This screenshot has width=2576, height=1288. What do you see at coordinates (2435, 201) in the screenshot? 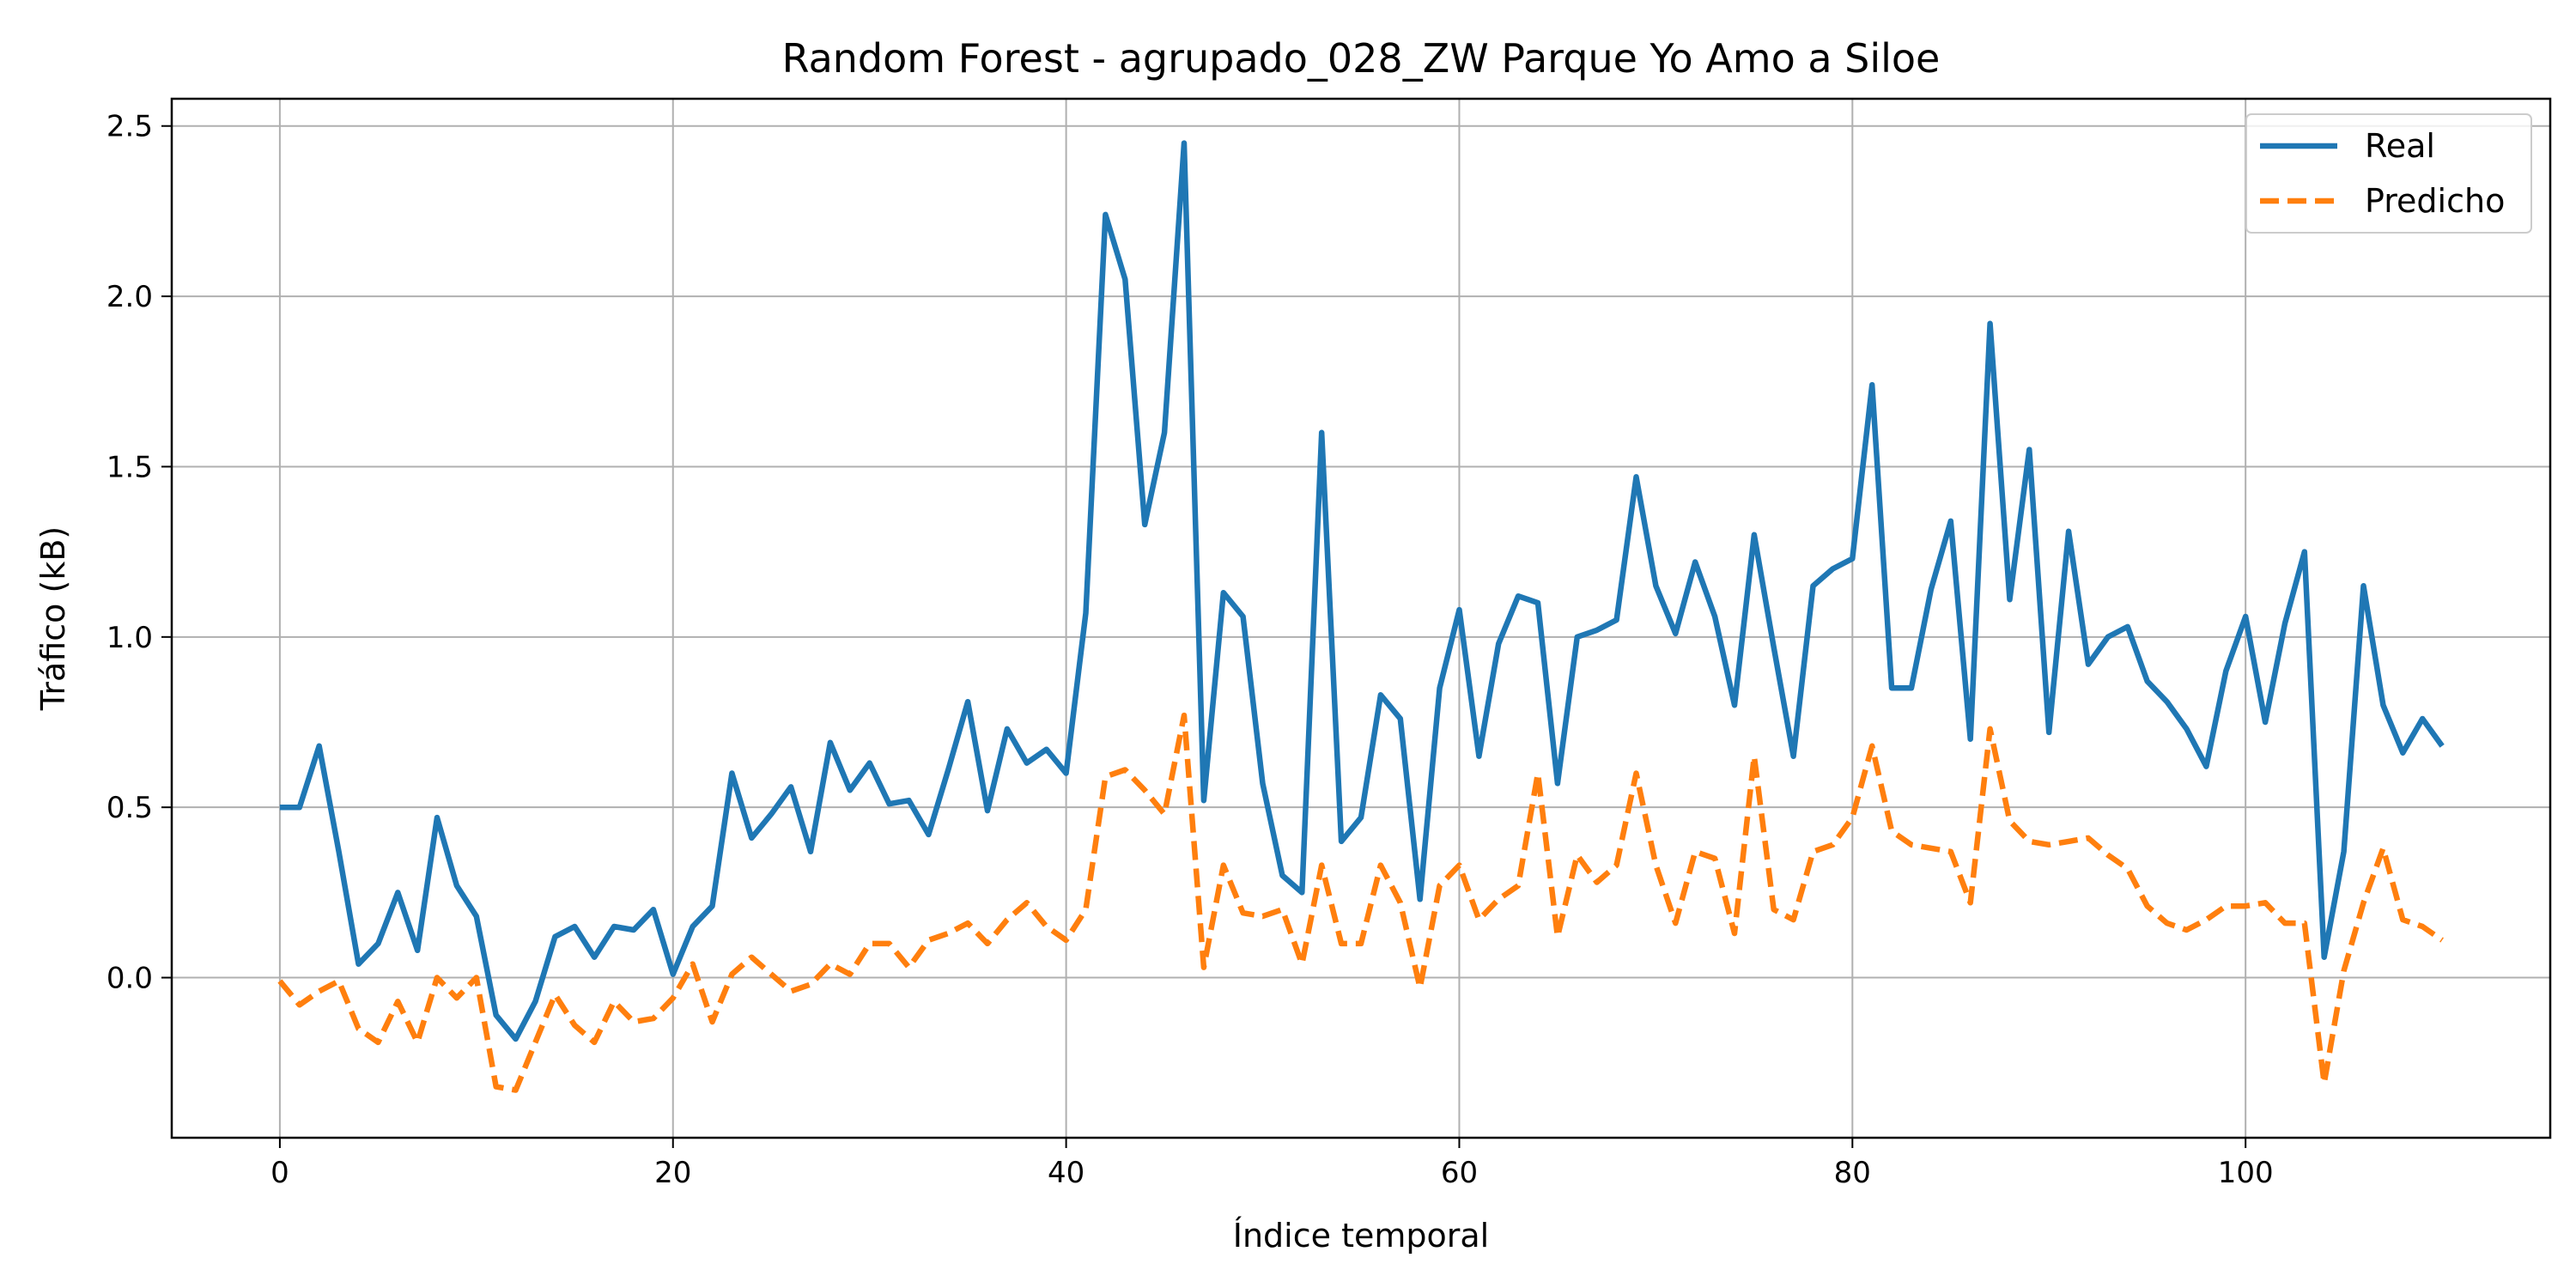
I see `legend-label-predicho: Predicho` at bounding box center [2435, 201].